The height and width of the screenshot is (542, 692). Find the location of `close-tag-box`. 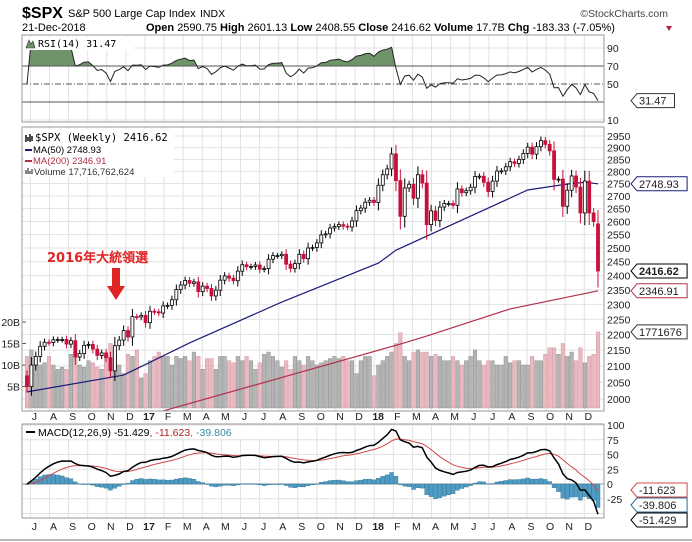

close-tag-box is located at coordinates (659, 271).